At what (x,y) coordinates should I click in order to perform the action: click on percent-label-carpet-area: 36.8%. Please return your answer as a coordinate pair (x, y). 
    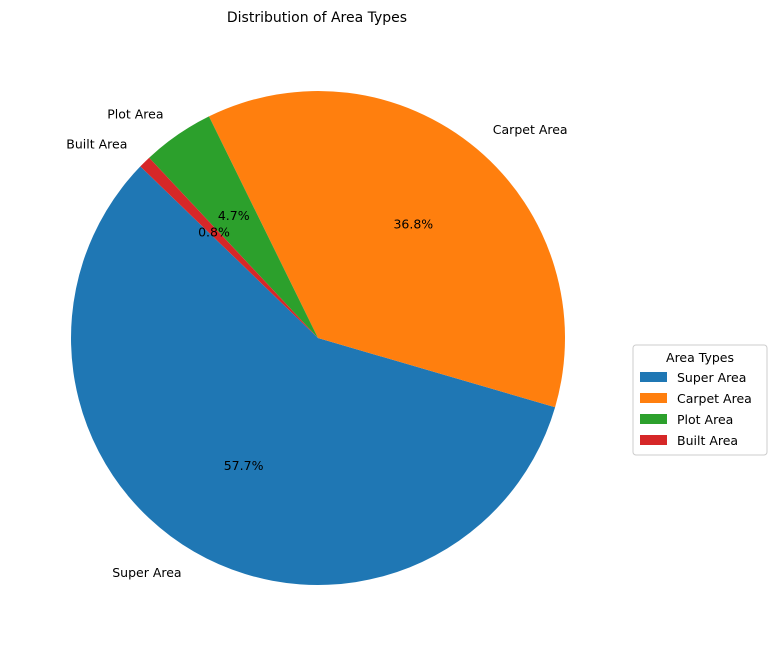
    Looking at the image, I should click on (413, 224).